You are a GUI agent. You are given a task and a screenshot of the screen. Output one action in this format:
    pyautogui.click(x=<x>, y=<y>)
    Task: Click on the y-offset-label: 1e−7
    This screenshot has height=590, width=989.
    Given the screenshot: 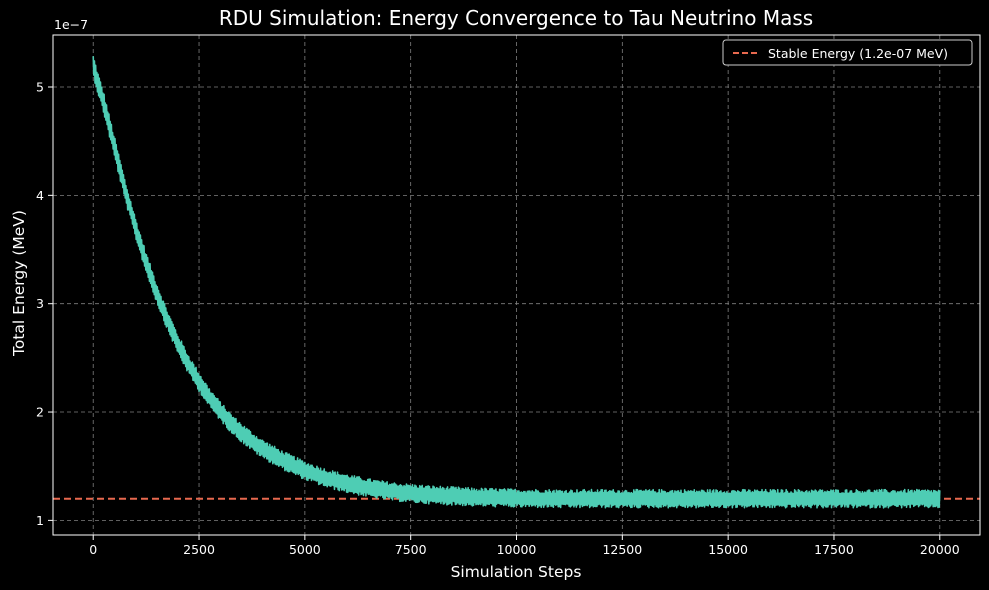 What is the action you would take?
    pyautogui.click(x=71, y=24)
    